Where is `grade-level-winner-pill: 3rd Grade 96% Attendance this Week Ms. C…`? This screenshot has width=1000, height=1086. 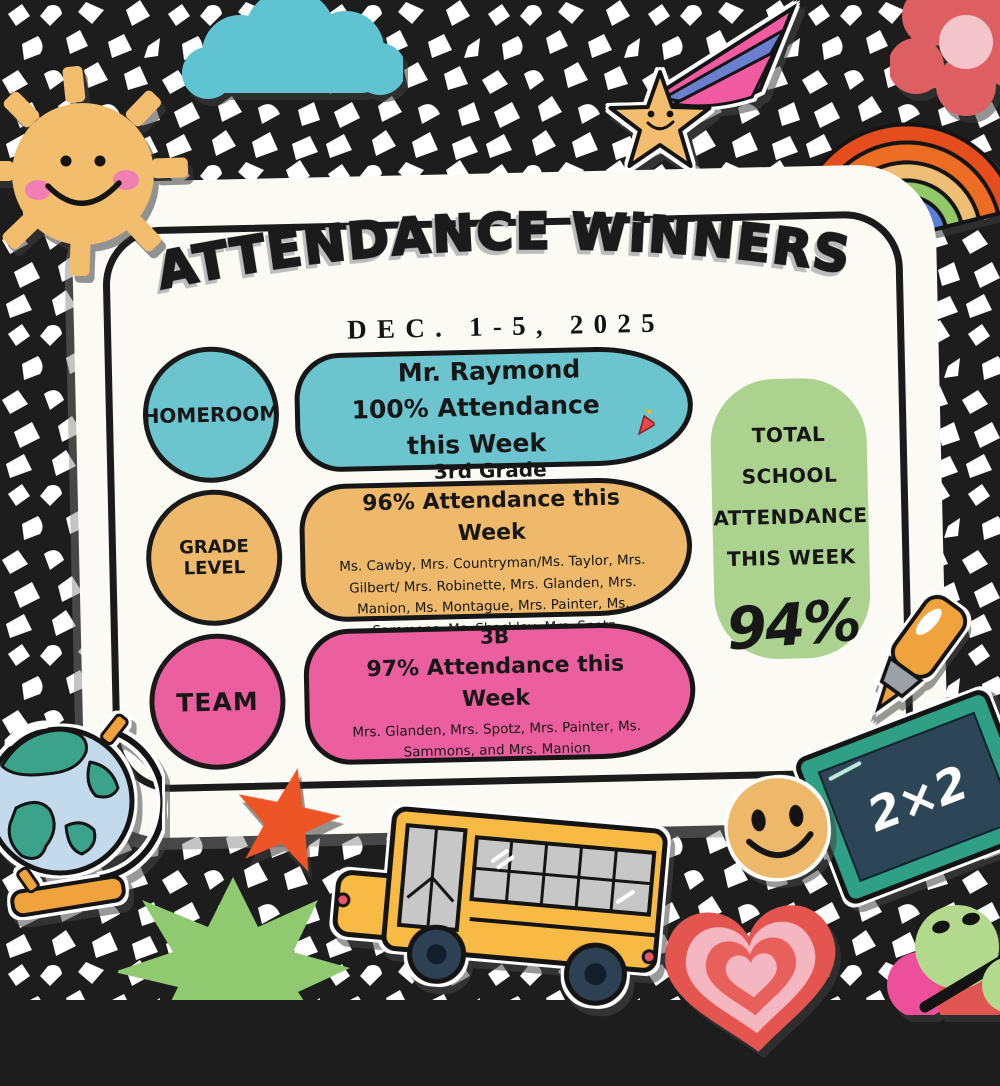
grade-level-winner-pill: 3rd Grade 96% Attendance this Week Ms. C… is located at coordinates (496, 548).